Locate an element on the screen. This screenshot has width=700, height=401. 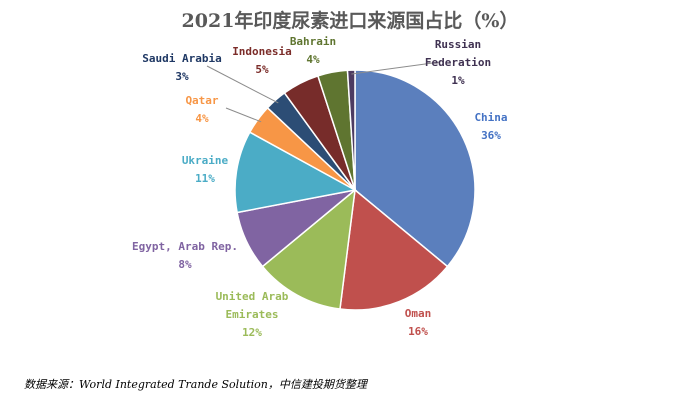
slice-label-china: China 36% is located at coordinates (490, 126).